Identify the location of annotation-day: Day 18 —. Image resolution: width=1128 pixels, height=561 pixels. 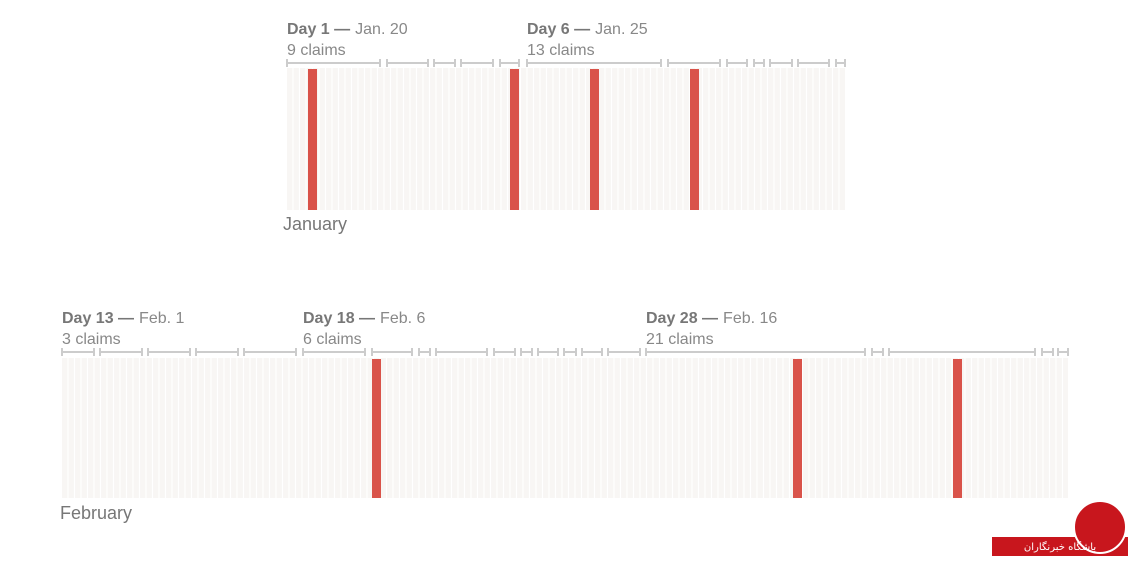
(339, 318).